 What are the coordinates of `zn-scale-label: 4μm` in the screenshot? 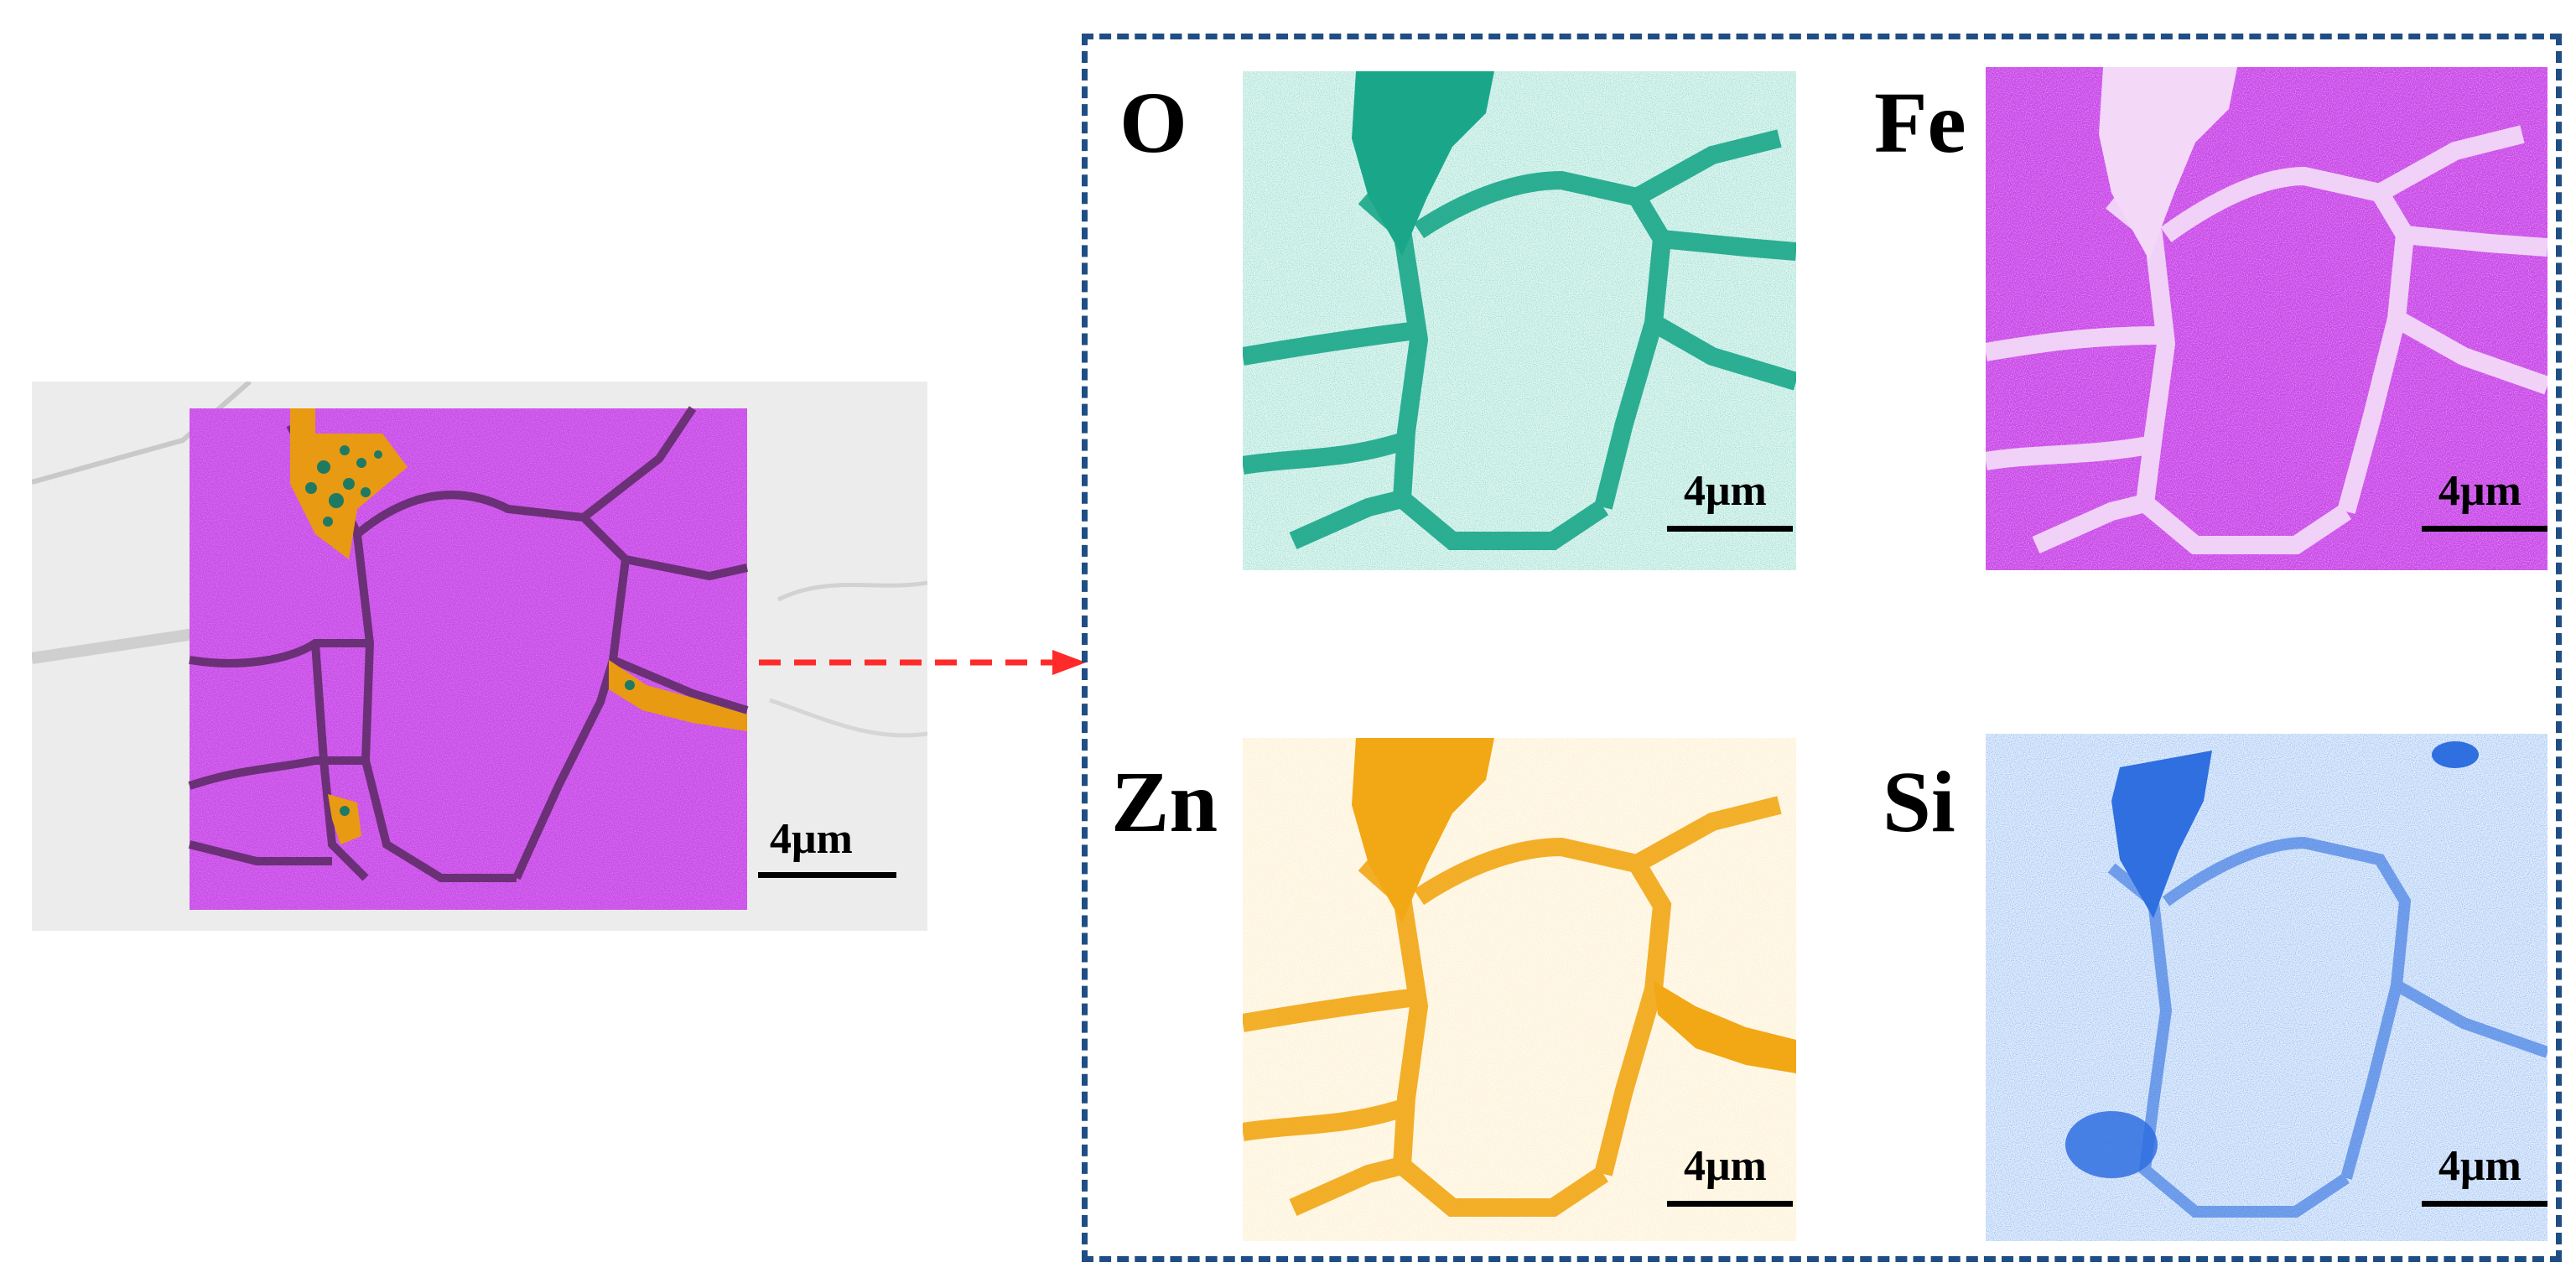 It's located at (1725, 1166).